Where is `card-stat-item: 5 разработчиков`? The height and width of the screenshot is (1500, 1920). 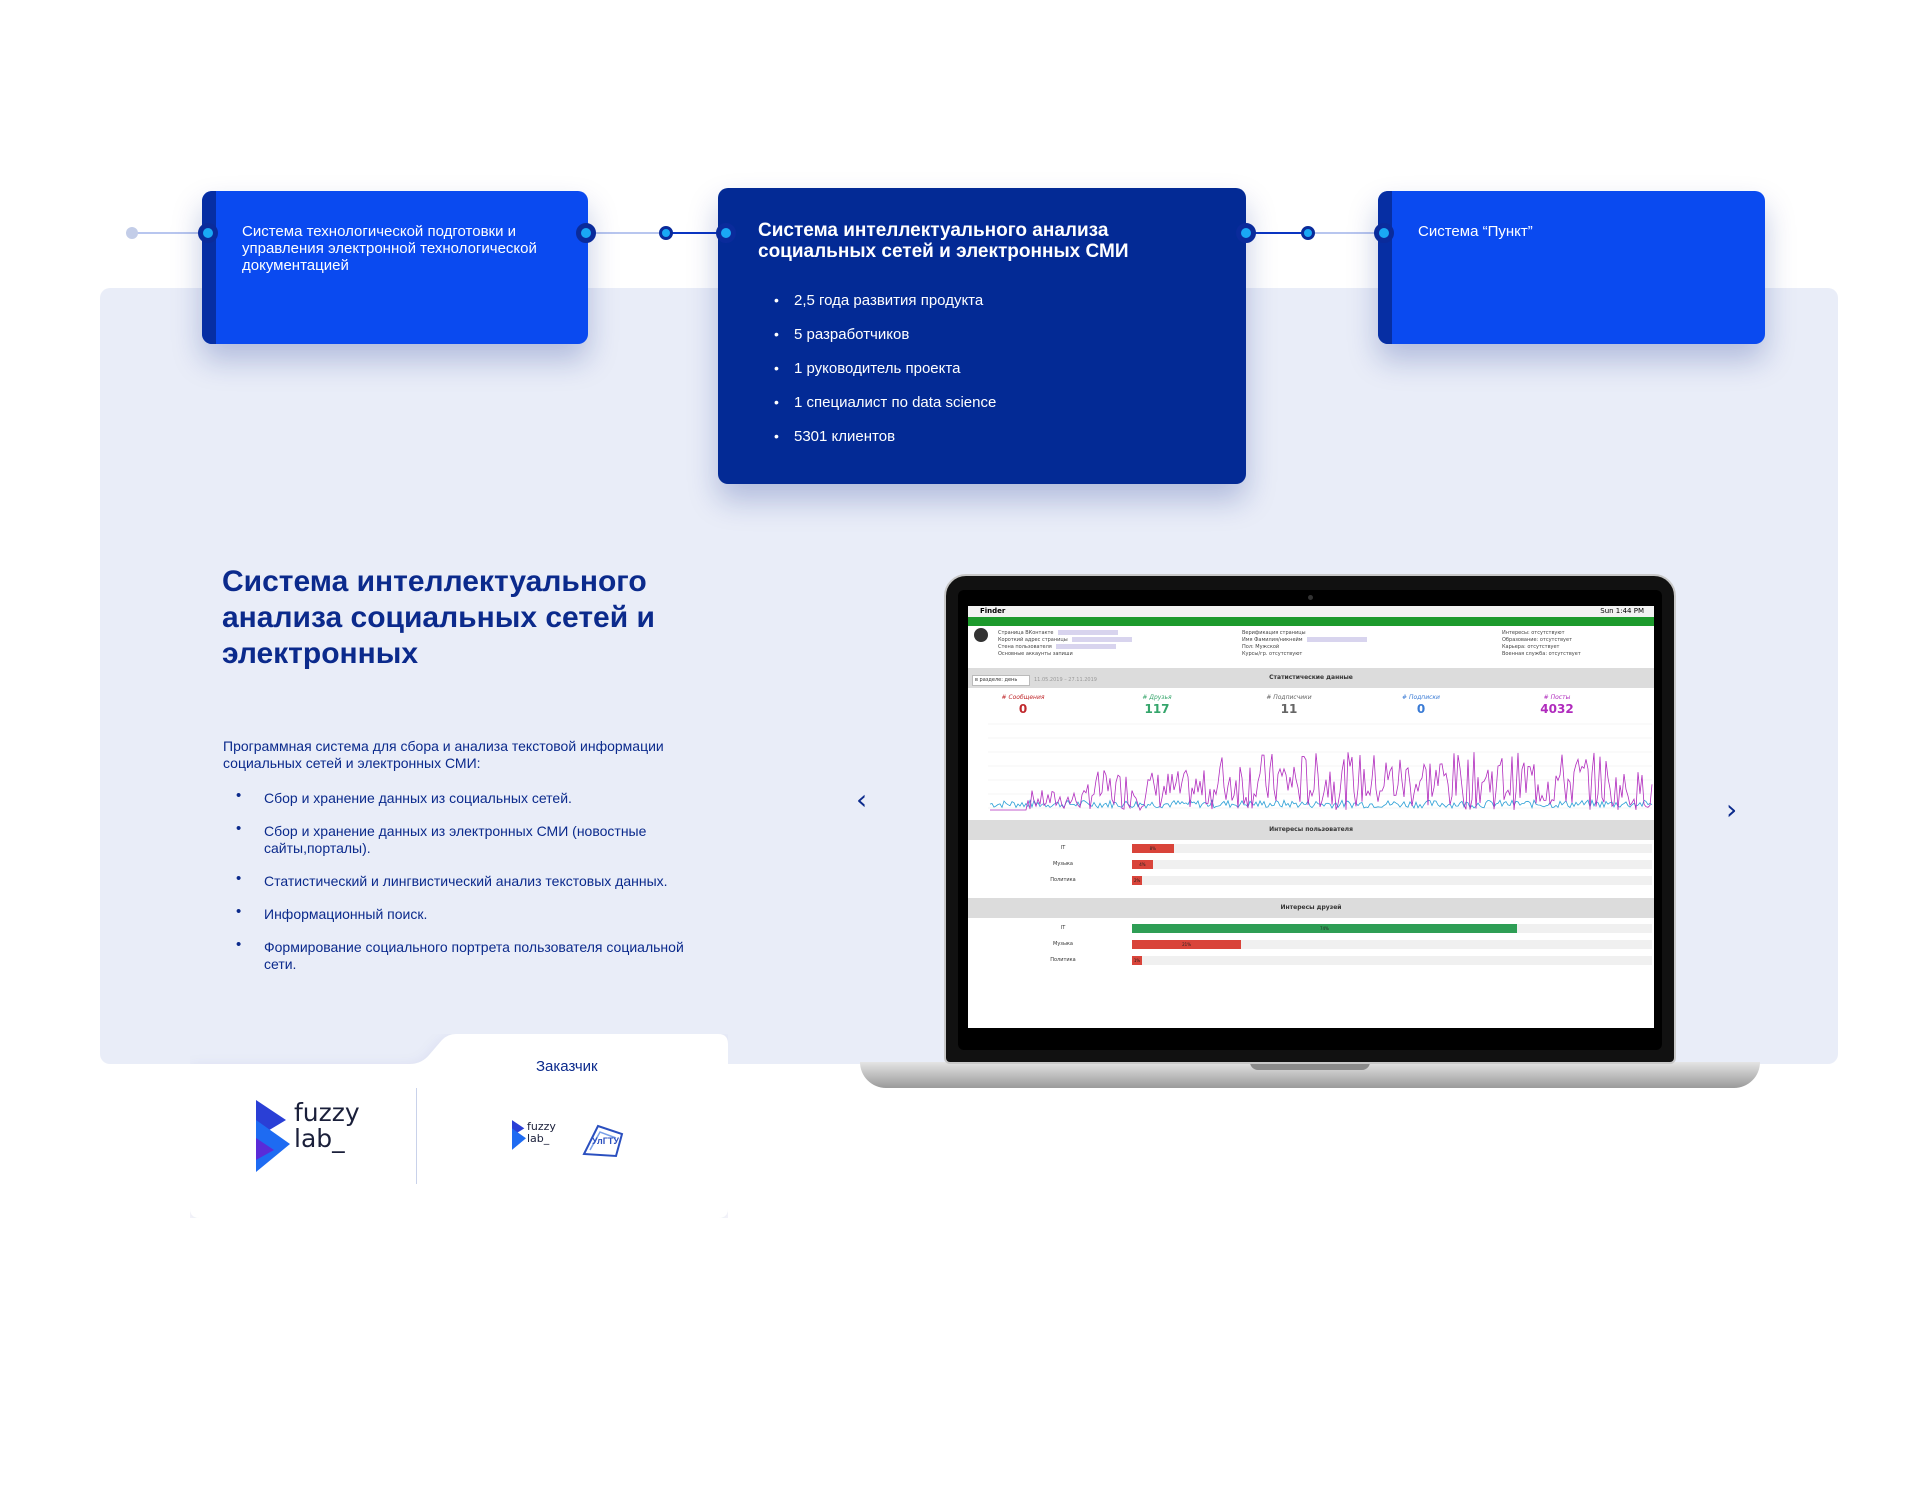 card-stat-item: 5 разработчиков is located at coordinates (885, 334).